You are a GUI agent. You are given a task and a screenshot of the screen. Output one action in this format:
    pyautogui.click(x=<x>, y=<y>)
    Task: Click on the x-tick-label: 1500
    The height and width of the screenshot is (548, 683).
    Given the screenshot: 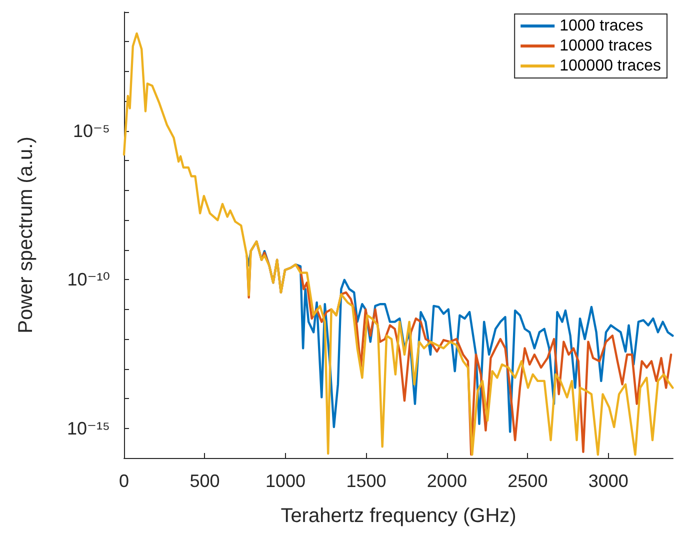 What is the action you would take?
    pyautogui.click(x=366, y=481)
    